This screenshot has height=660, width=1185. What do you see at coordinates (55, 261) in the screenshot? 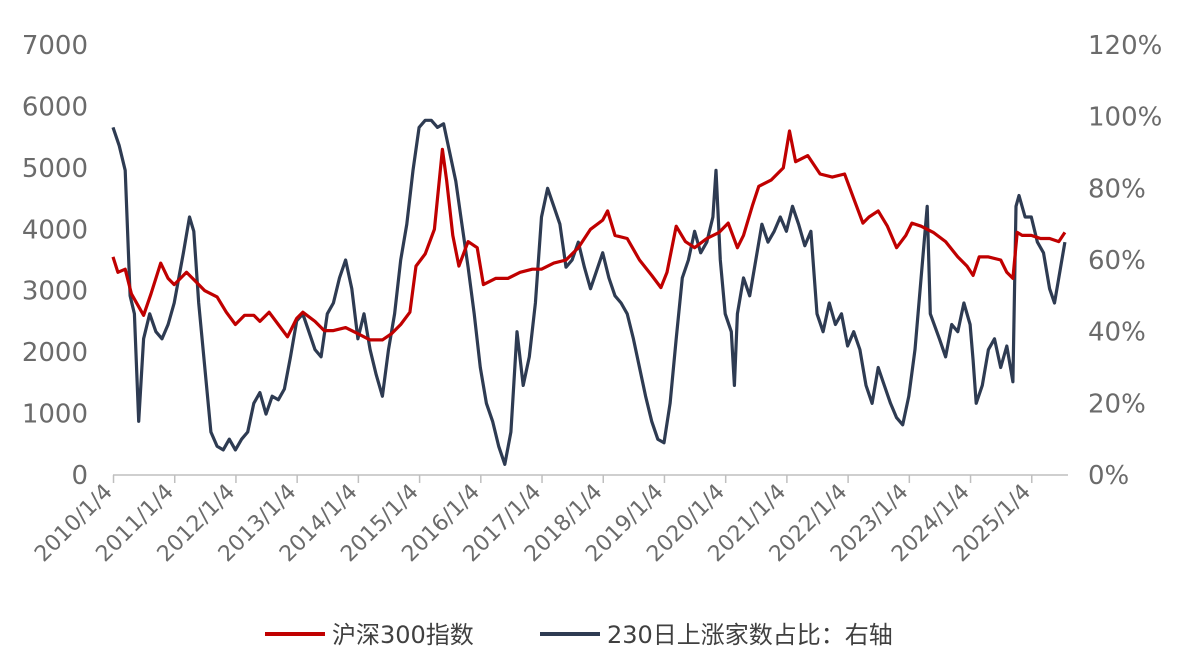
I see `left-axis-ticks: 7000 6000 5000 4000 3000 2000 1000 0` at bounding box center [55, 261].